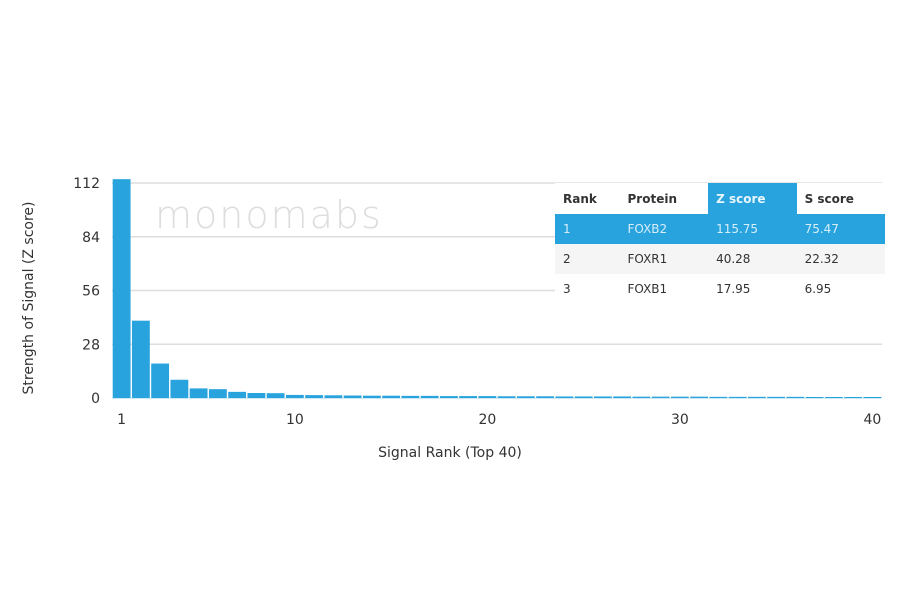 The width and height of the screenshot is (900, 594). Describe the element at coordinates (269, 215) in the screenshot. I see `watermark-logo: monomabs` at that location.